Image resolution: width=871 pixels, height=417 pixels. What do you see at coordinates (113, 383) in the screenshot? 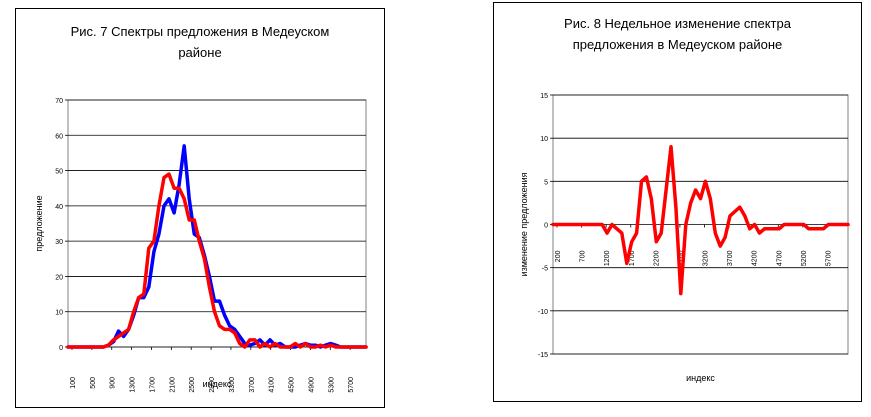
I see `x-tick-label: 900` at bounding box center [113, 383].